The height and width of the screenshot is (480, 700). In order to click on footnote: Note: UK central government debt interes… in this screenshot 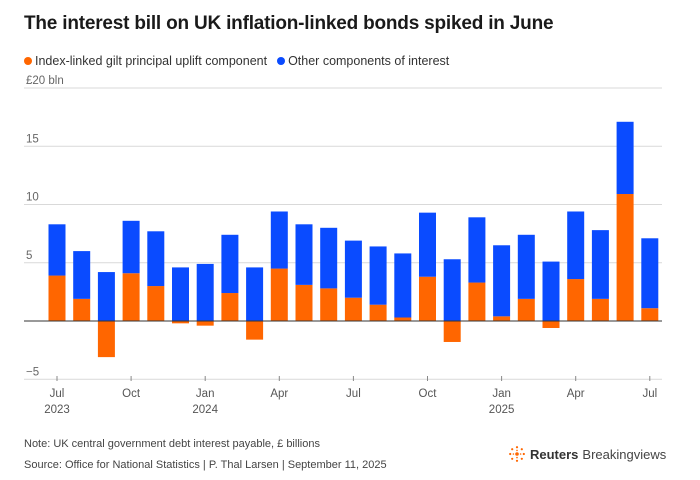, I will do `click(172, 444)`.